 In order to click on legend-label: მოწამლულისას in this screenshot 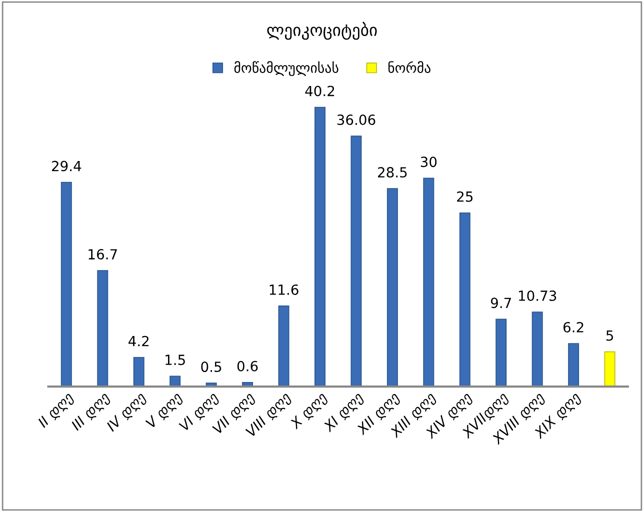, I will do `click(286, 68)`.